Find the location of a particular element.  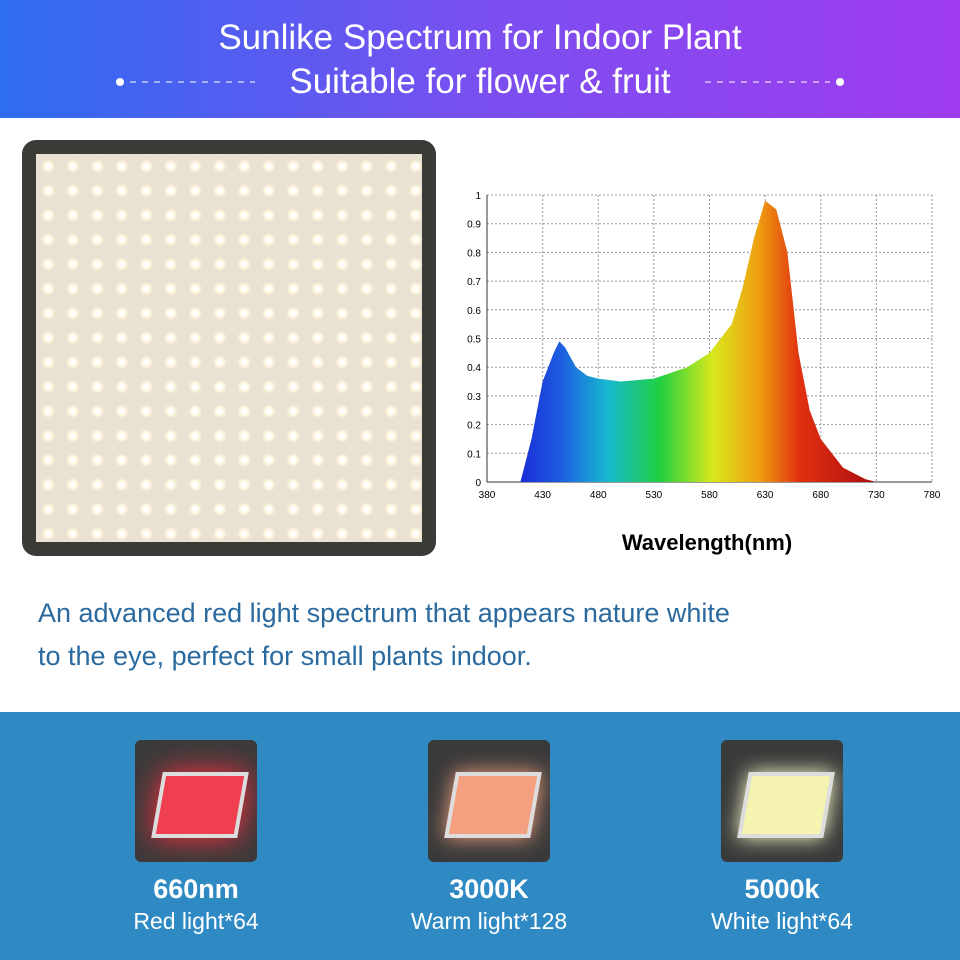

y-tick-label: 1 is located at coordinates (478, 196).